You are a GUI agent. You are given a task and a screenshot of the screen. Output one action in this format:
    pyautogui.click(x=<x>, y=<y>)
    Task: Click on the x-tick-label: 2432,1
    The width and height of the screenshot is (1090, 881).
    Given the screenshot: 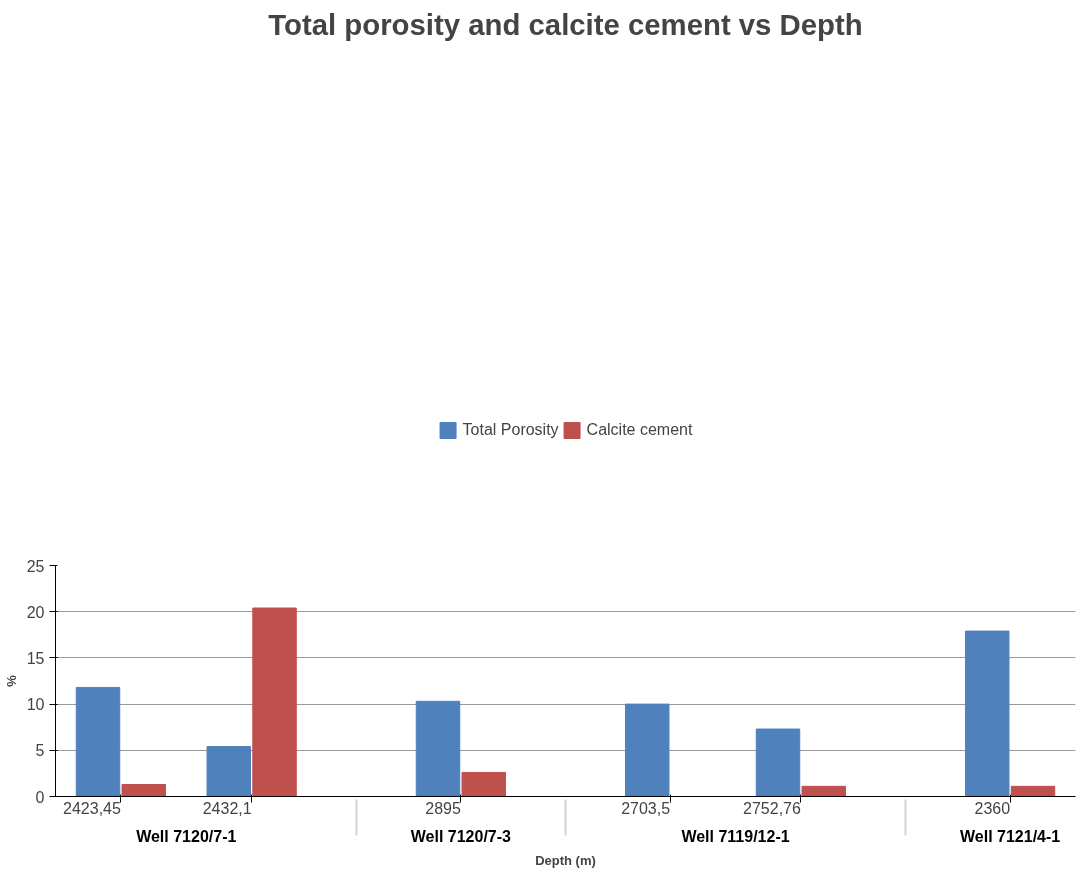 What is the action you would take?
    pyautogui.click(x=227, y=808)
    